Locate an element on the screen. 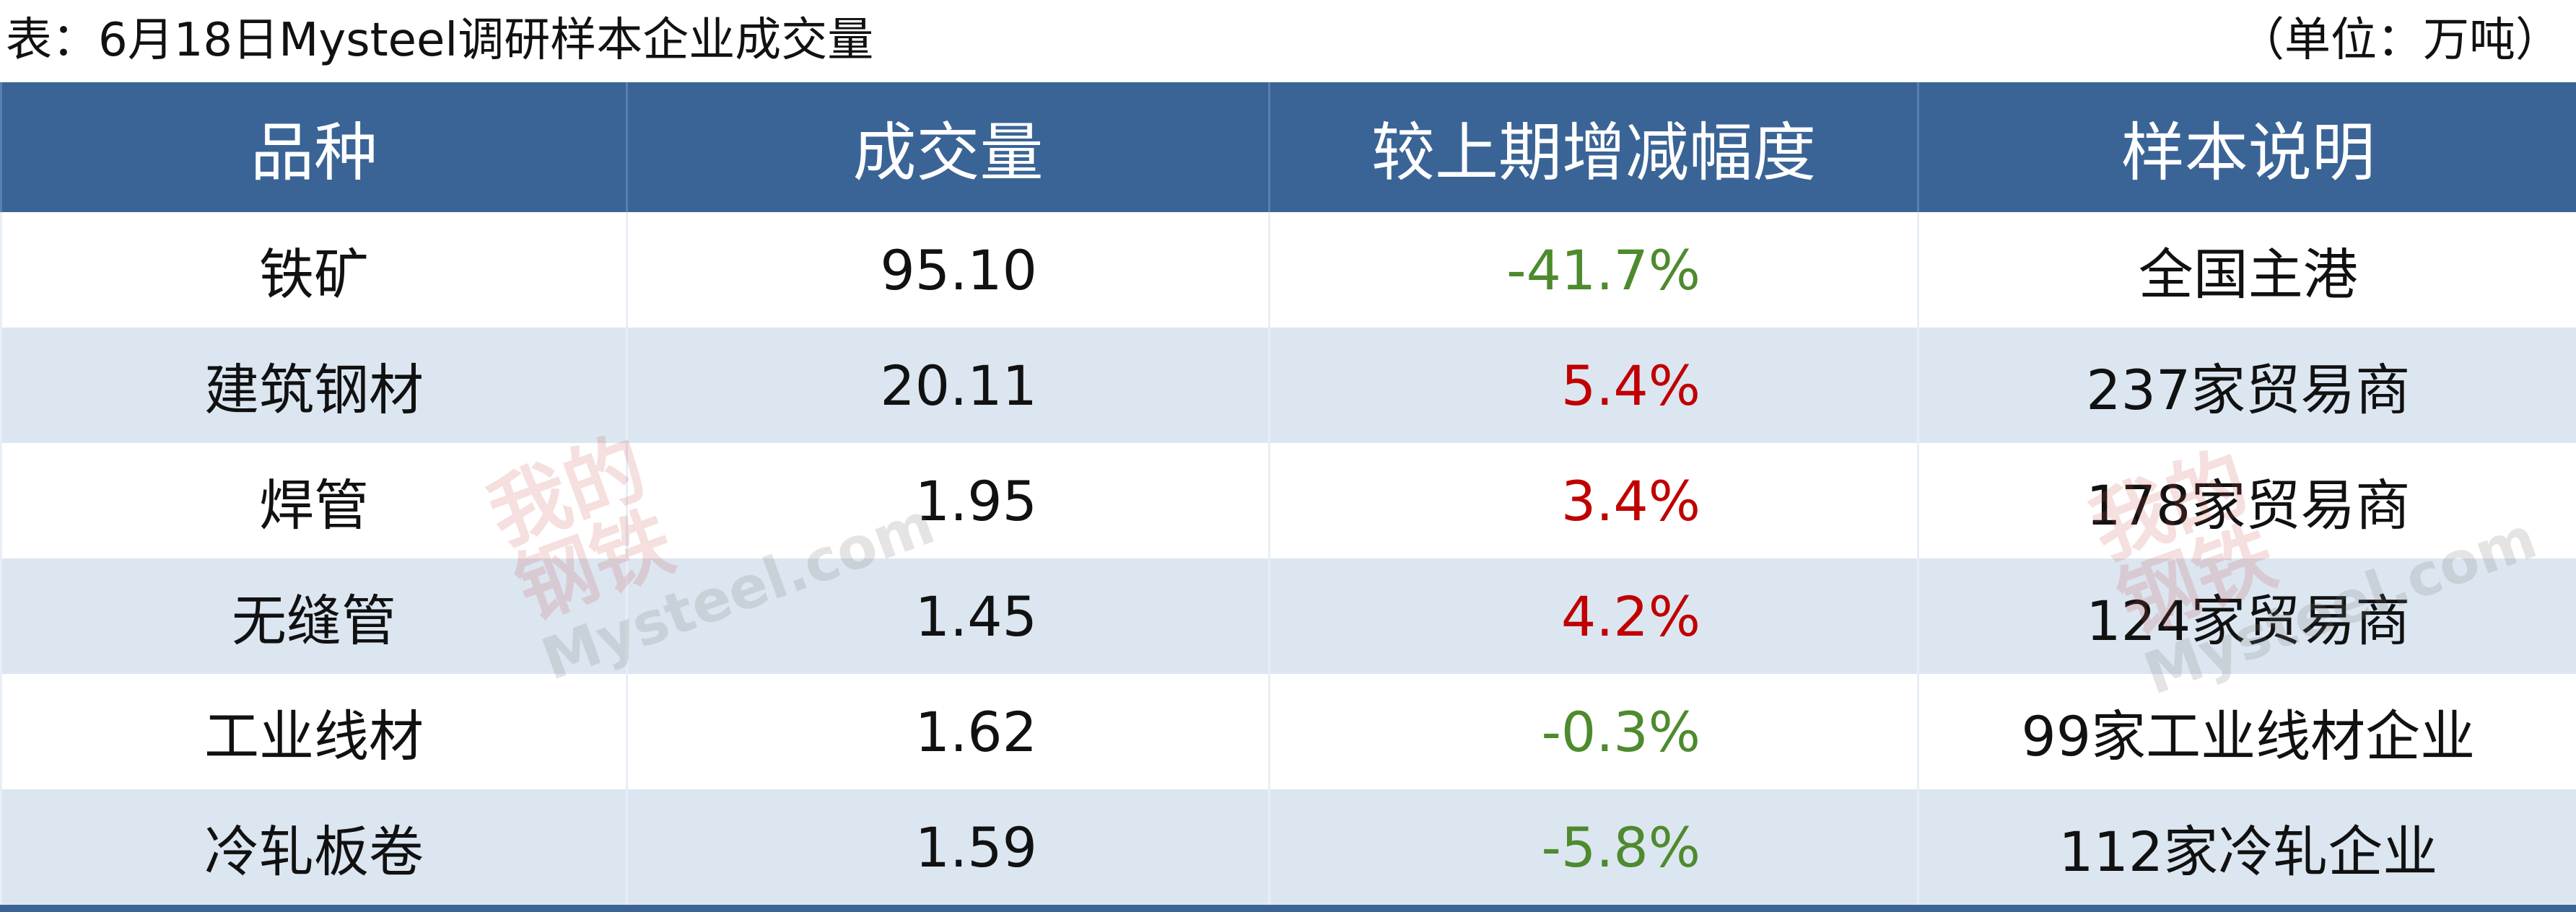  change-cell: 4.2% is located at coordinates (1594, 616).